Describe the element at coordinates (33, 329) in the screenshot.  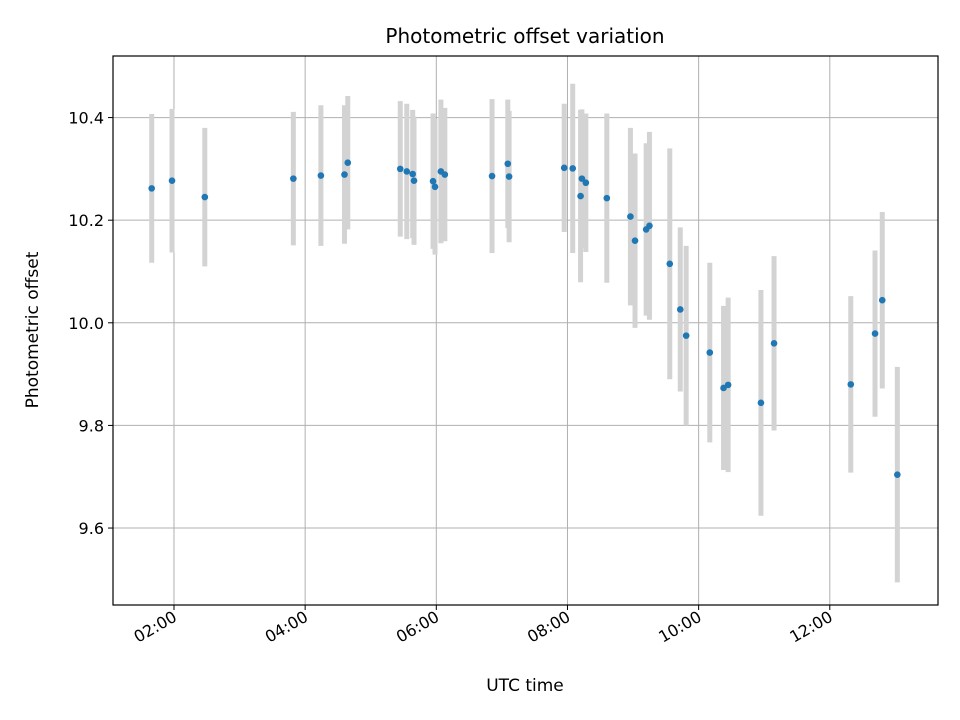
I see `y-axis-label: Photometric offset` at that location.